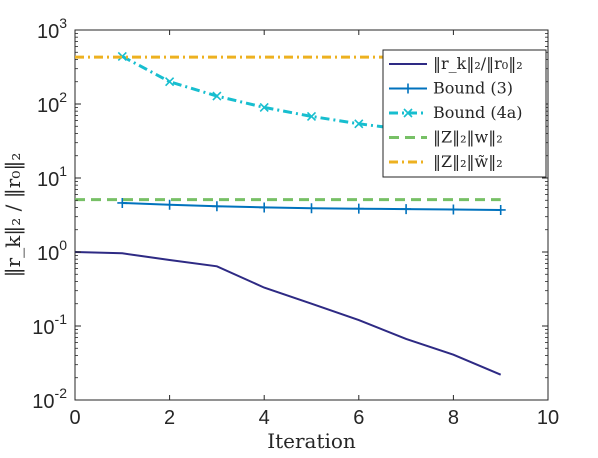  I want to click on x-tick-label-4: 8, so click(453, 418).